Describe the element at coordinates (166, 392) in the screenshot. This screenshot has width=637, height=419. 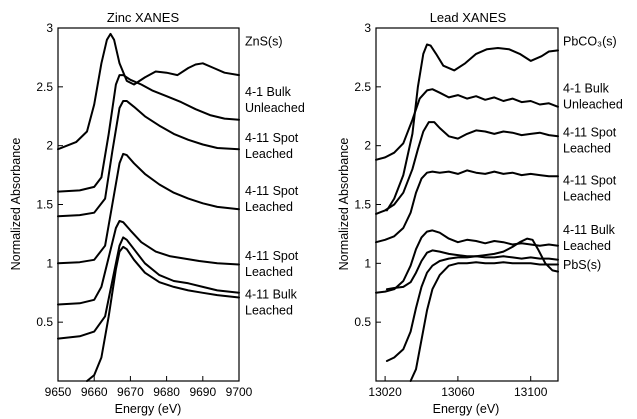
I see `x-tick-label: 9680` at that location.